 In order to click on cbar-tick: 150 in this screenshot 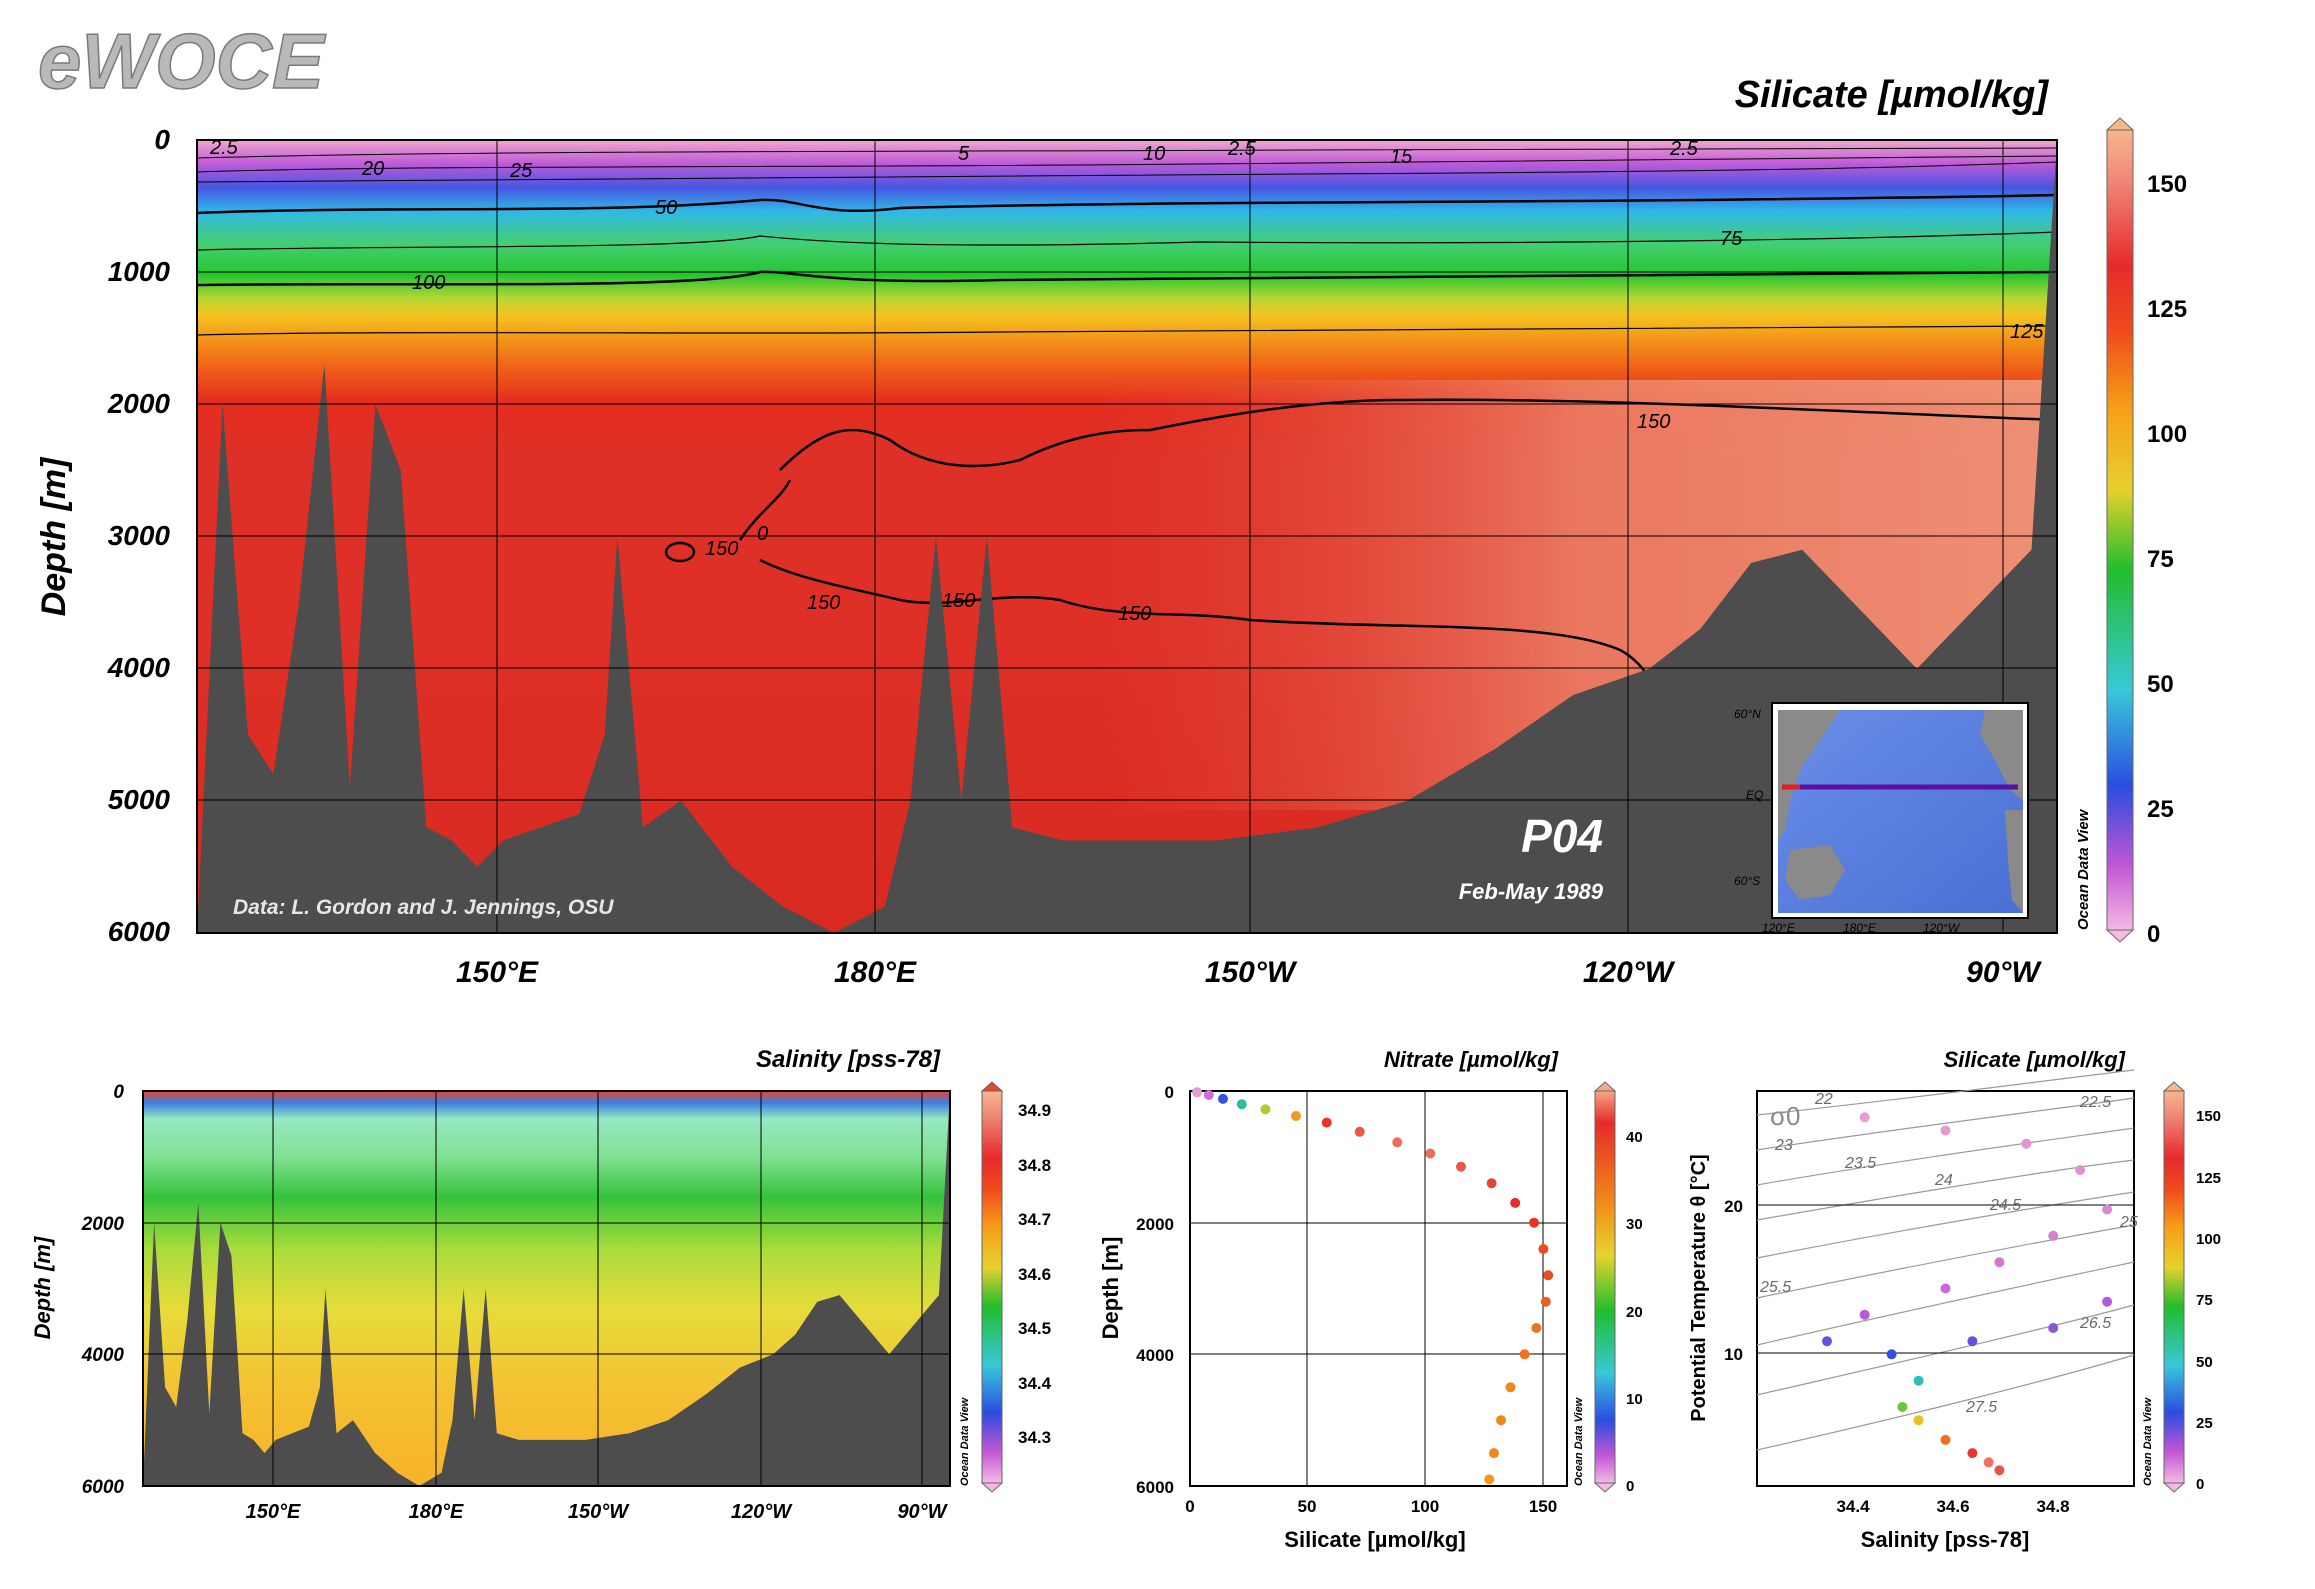, I will do `click(2208, 1116)`.